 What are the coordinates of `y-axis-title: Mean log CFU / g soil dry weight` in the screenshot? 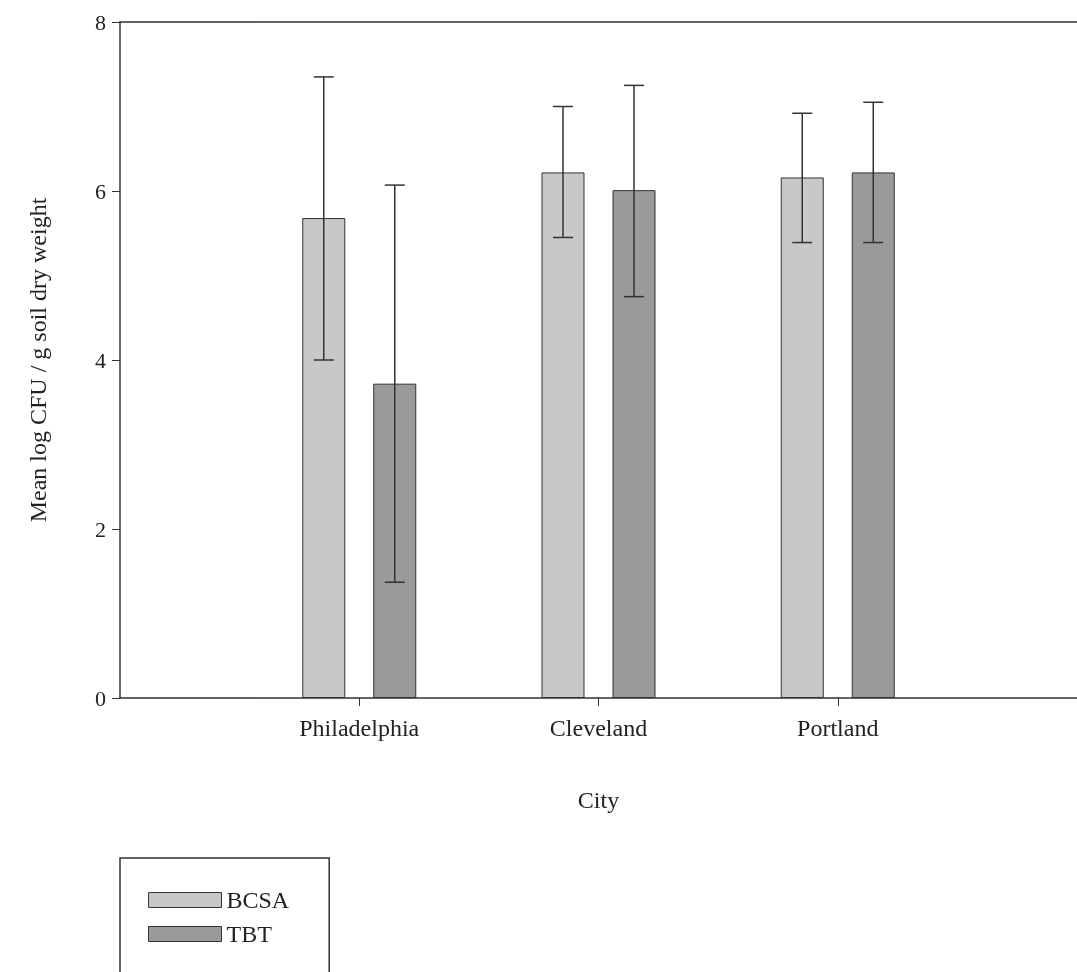 It's located at (38, 360).